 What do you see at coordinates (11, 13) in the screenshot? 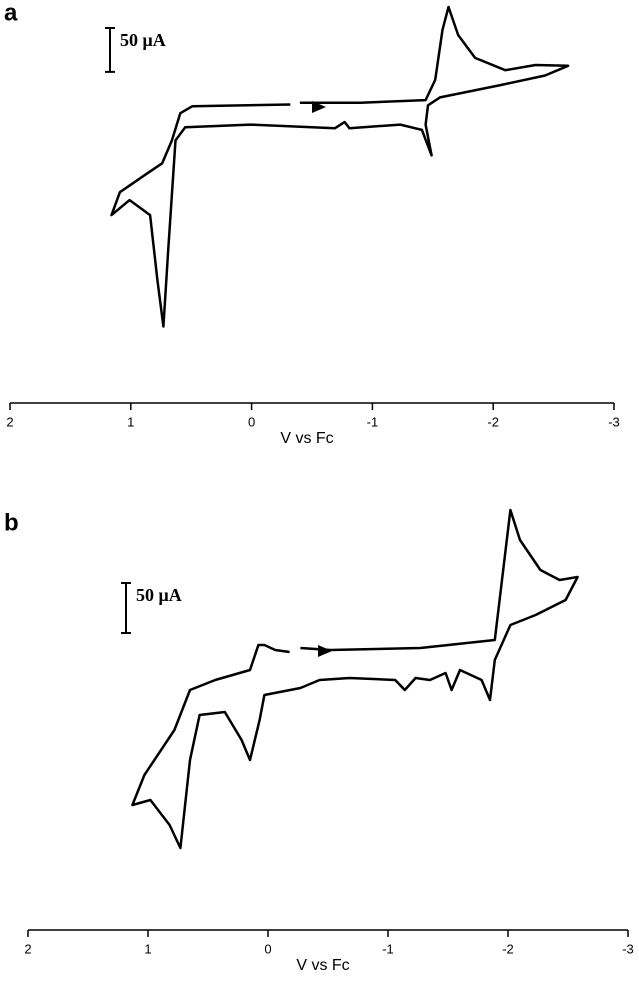
I see `panel-label: a` at bounding box center [11, 13].